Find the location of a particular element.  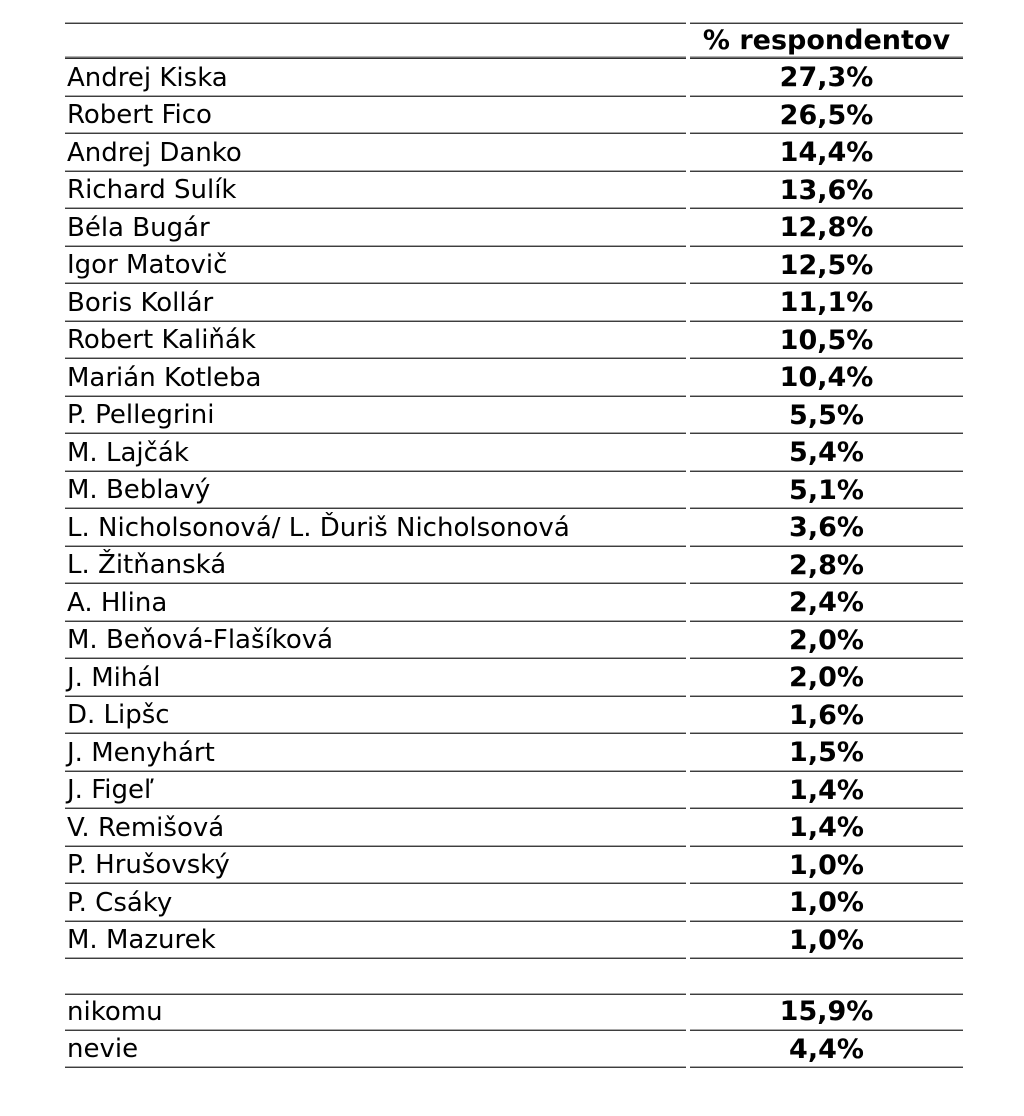

table-row: A. Hlina 2,4% is located at coordinates (514, 603).